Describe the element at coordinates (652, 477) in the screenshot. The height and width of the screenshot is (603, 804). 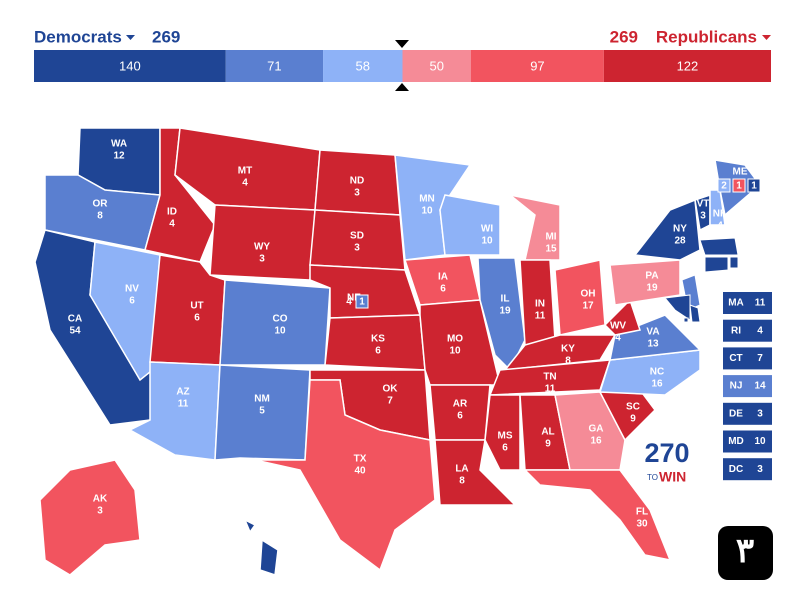
I see `logo-to: TO` at that location.